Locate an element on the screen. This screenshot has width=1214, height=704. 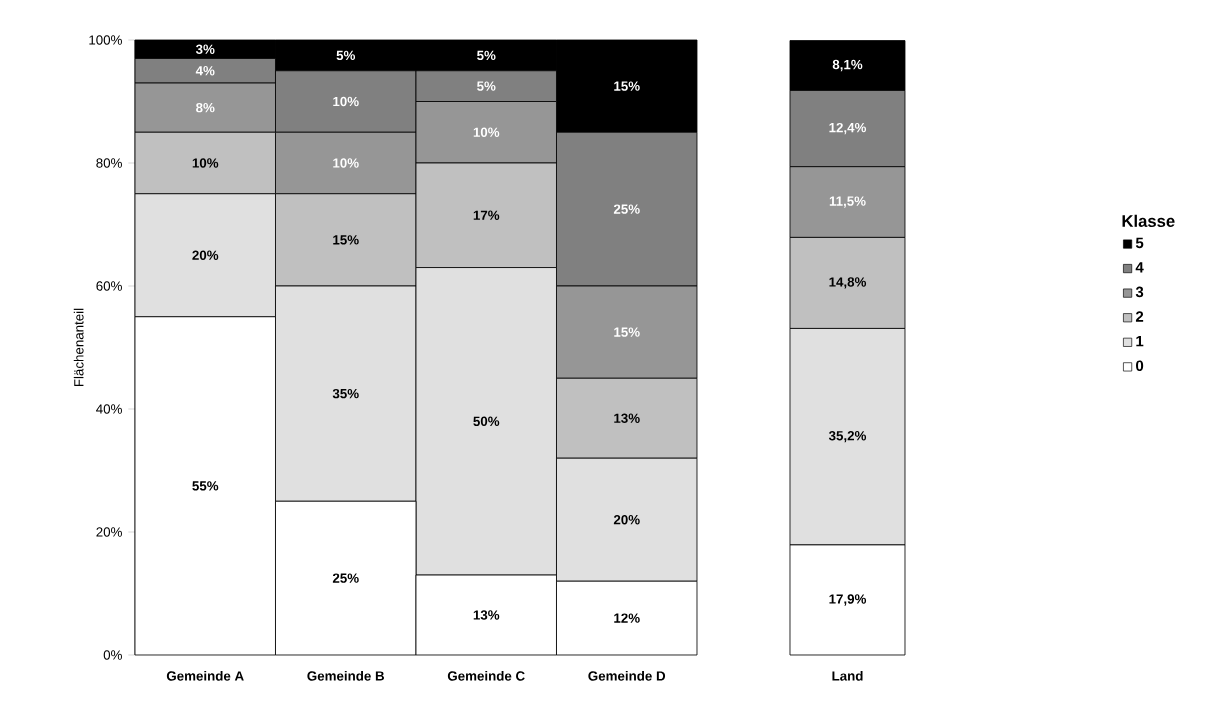
legend-label: 5 is located at coordinates (1139, 243).